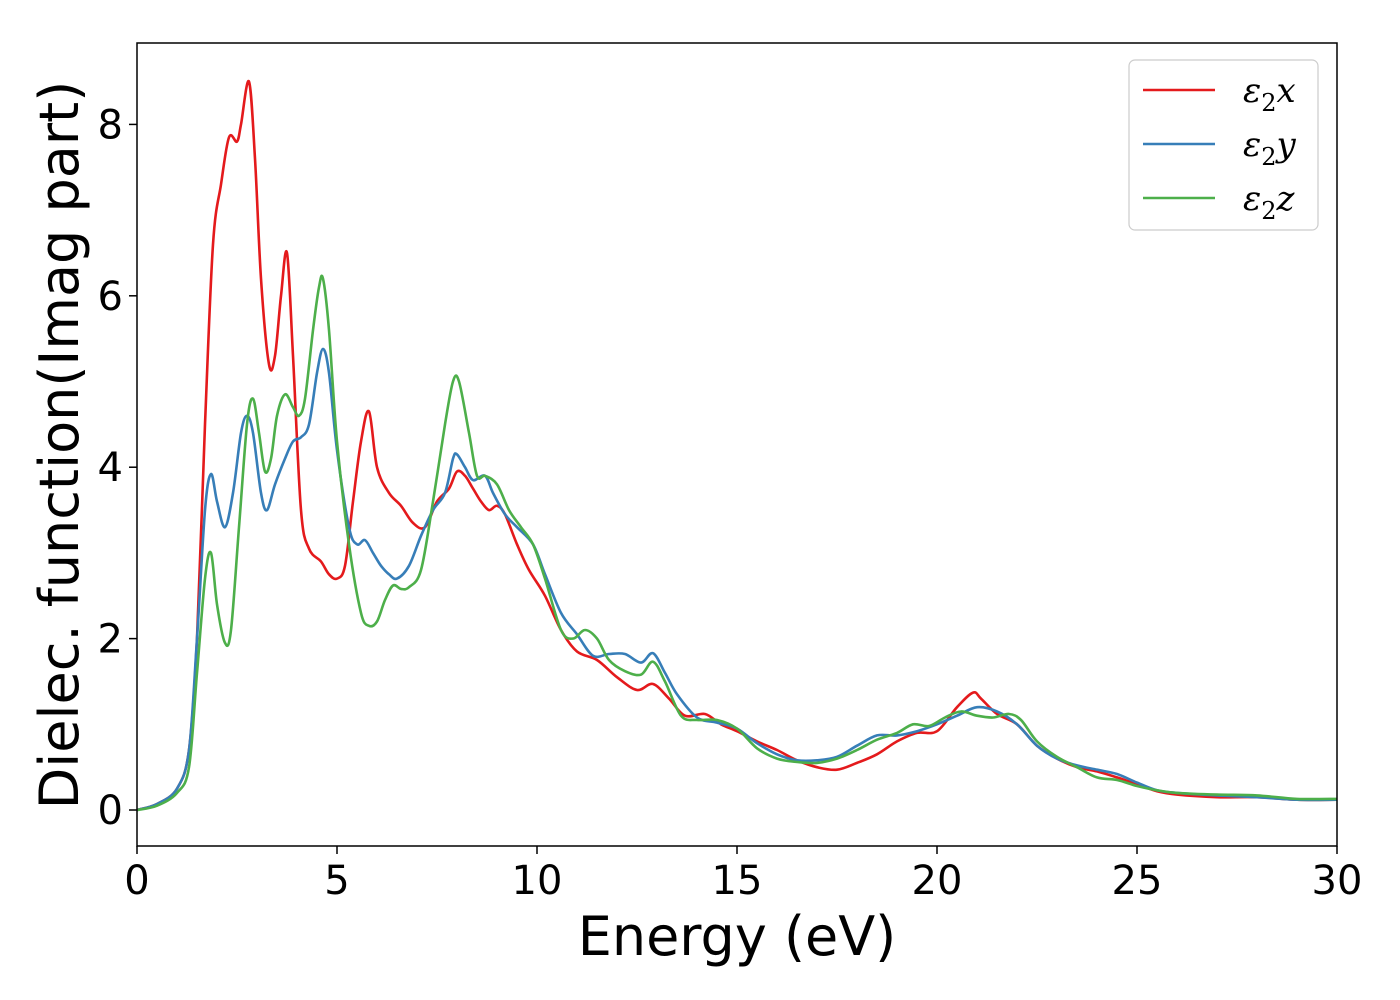 This screenshot has width=1400, height=1000. What do you see at coordinates (110, 297) in the screenshot?
I see `y-tick-label: 6` at bounding box center [110, 297].